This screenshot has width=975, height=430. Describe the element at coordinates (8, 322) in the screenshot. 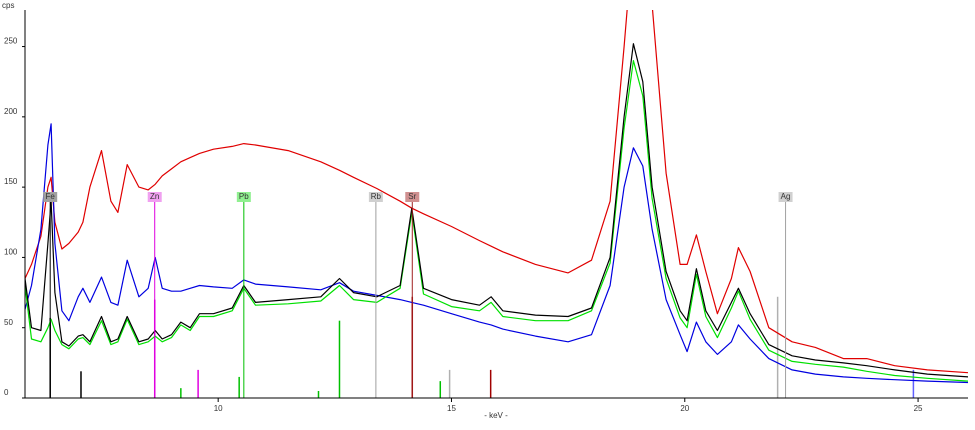

I see `y-tick-label: 50` at that location.